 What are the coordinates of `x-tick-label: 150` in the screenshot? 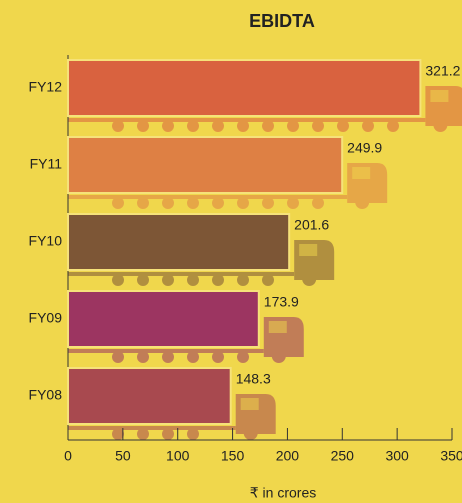 It's located at (233, 456).